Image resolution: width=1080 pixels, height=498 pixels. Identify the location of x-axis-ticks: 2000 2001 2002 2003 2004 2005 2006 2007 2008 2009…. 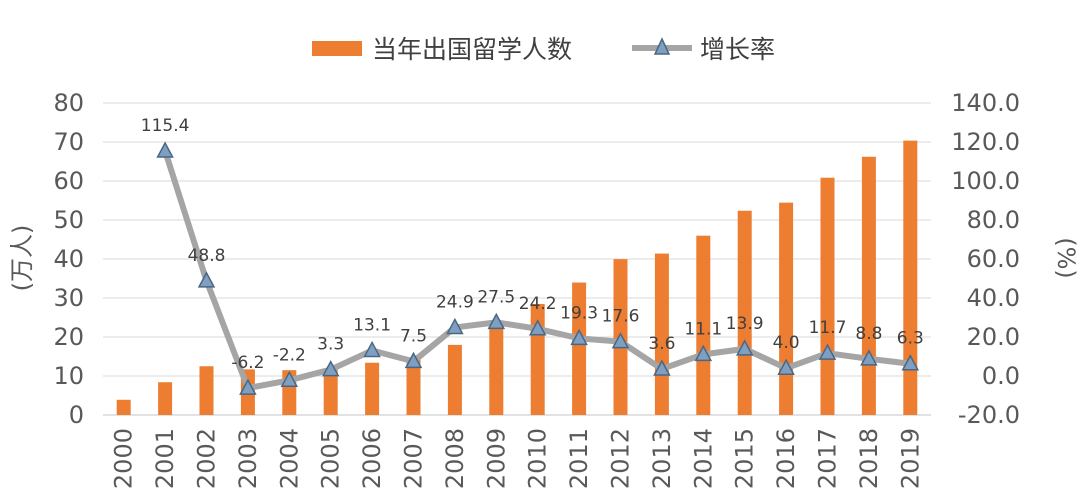
(517, 458).